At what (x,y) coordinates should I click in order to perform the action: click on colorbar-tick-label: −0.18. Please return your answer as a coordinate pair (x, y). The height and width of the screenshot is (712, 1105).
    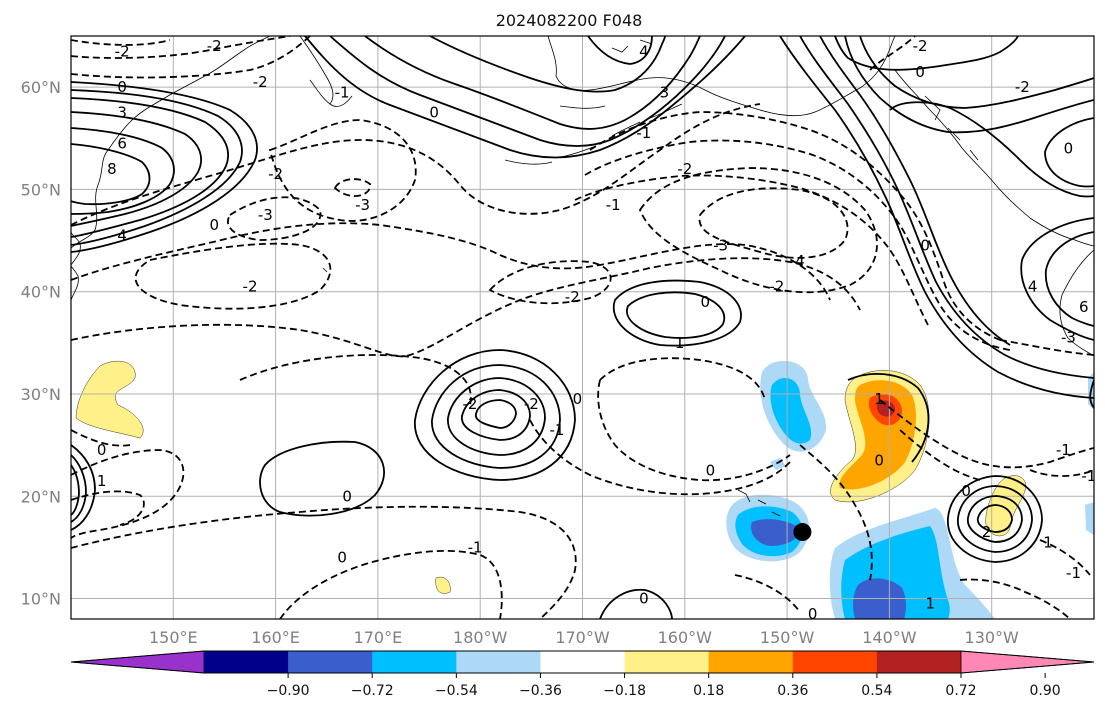
    Looking at the image, I should click on (624, 691).